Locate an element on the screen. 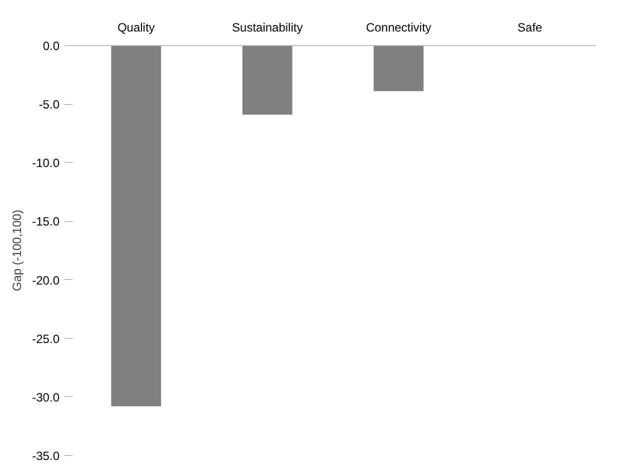 The width and height of the screenshot is (620, 475). y-tick-label: 0.0 is located at coordinates (51, 46).